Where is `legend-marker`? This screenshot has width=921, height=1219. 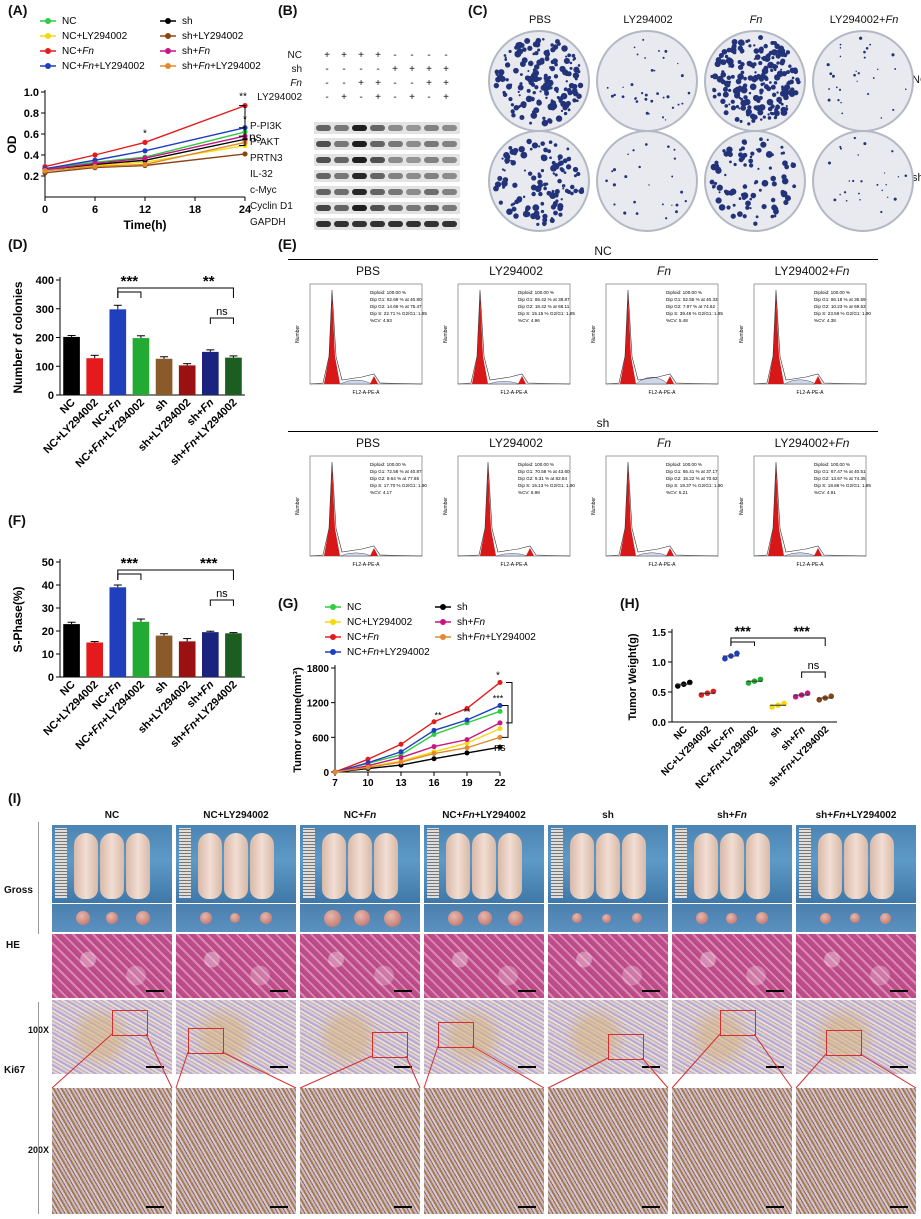 legend-marker is located at coordinates (168, 21).